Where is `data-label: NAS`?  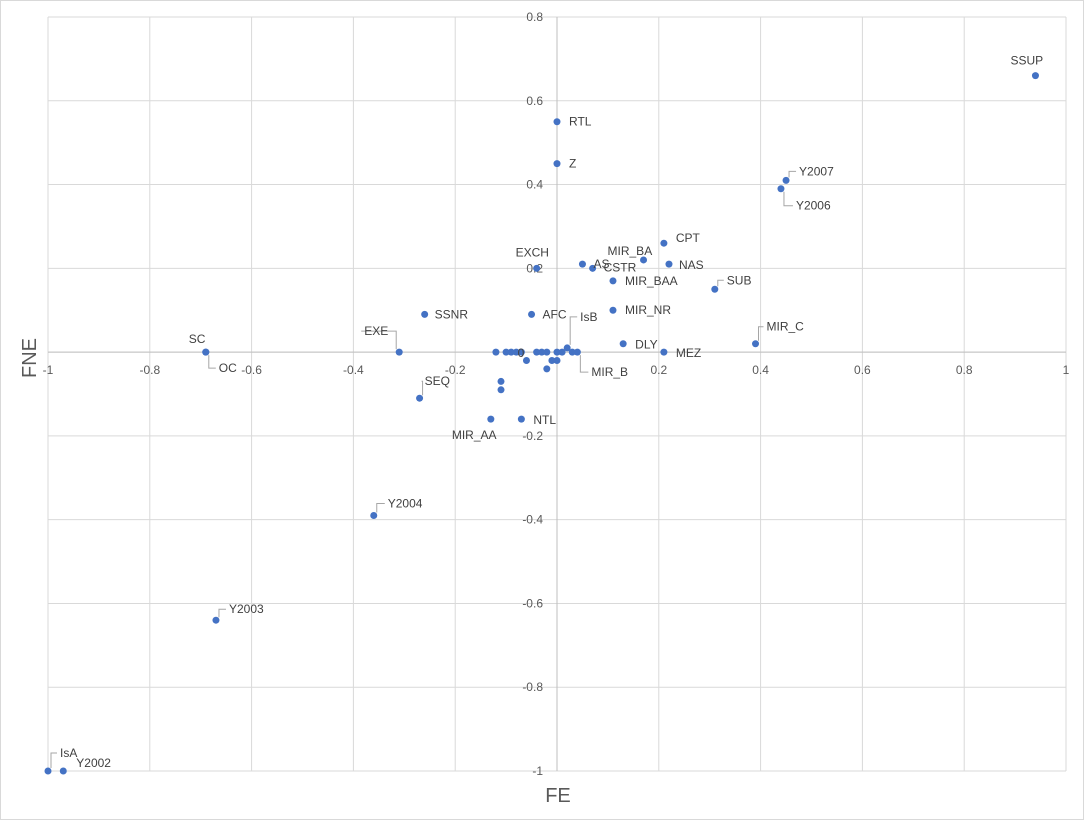
data-label: NAS is located at coordinates (691, 265).